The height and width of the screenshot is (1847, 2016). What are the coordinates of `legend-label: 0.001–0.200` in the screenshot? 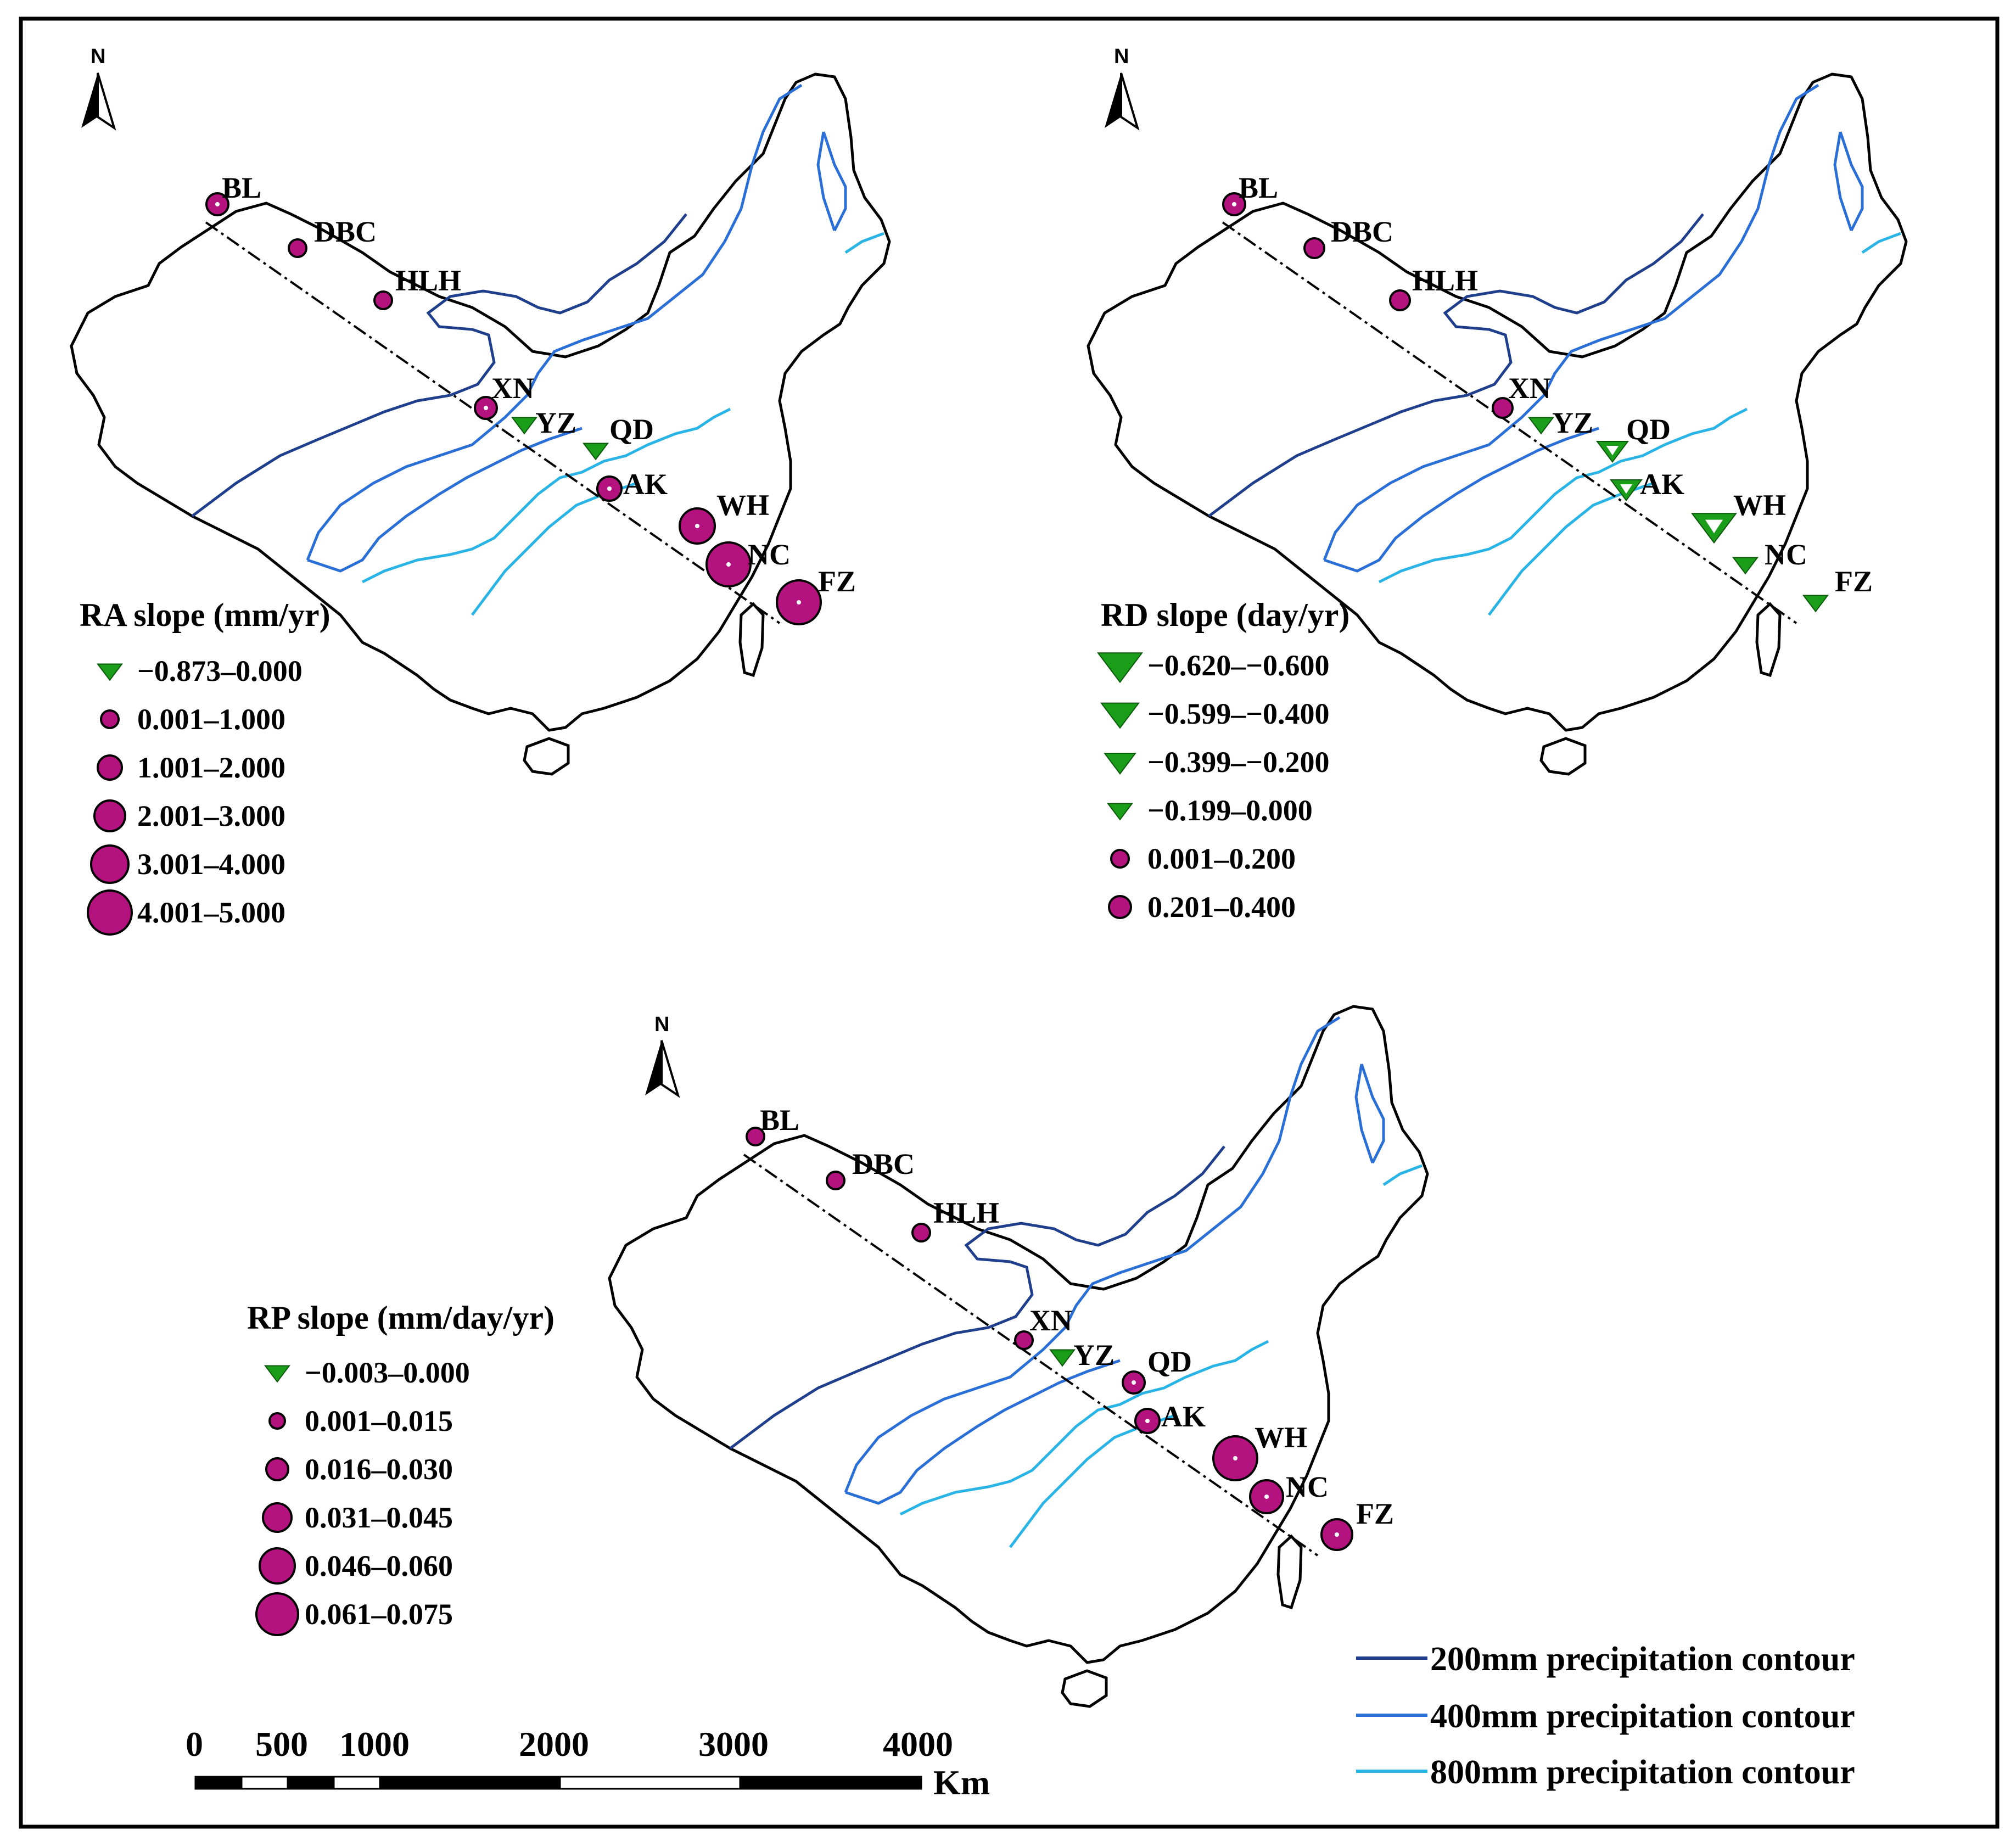 It's located at (1221, 858).